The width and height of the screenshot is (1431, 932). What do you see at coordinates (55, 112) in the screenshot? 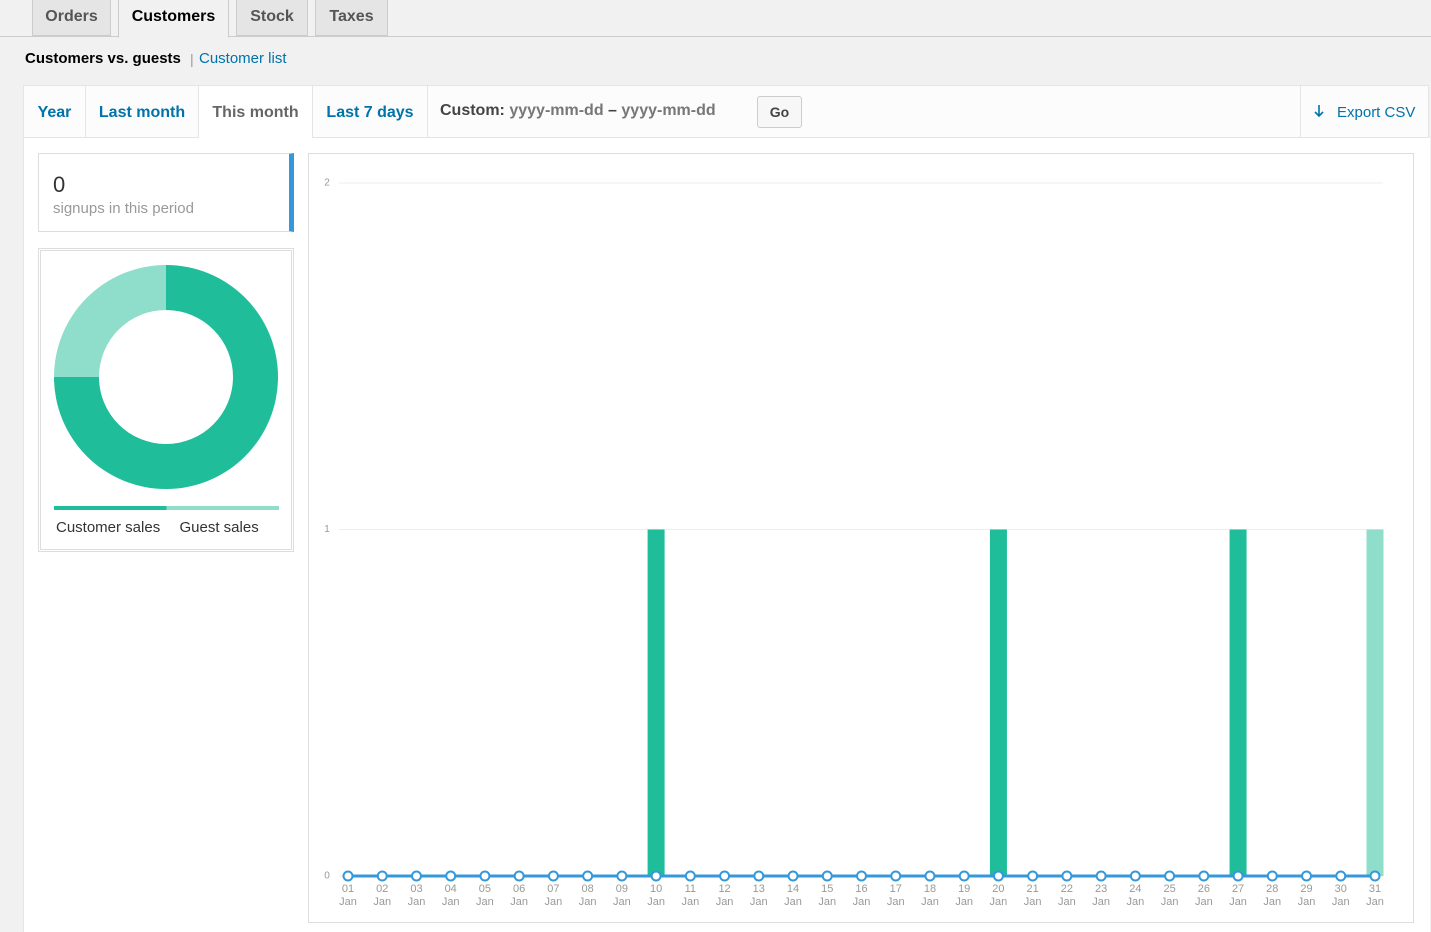
I see `range-tab: Year` at bounding box center [55, 112].